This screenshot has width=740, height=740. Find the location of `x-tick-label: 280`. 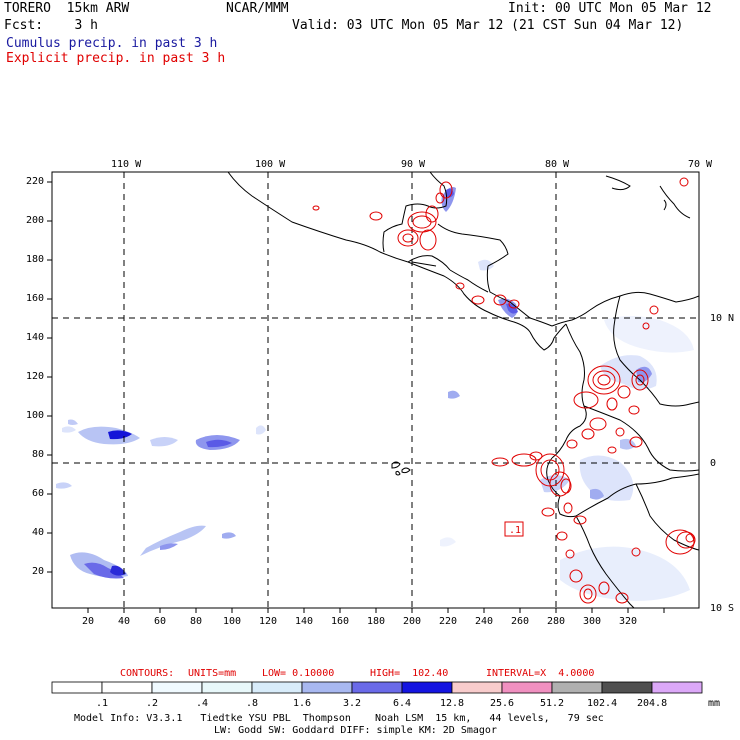

x-tick-label: 280 is located at coordinates (556, 621).